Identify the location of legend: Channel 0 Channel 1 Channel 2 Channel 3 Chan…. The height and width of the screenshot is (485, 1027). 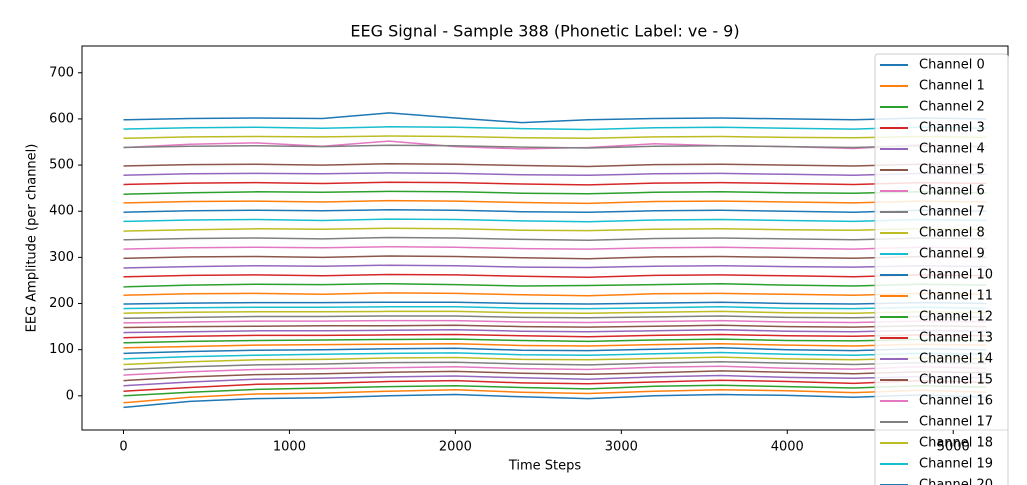
(941, 269).